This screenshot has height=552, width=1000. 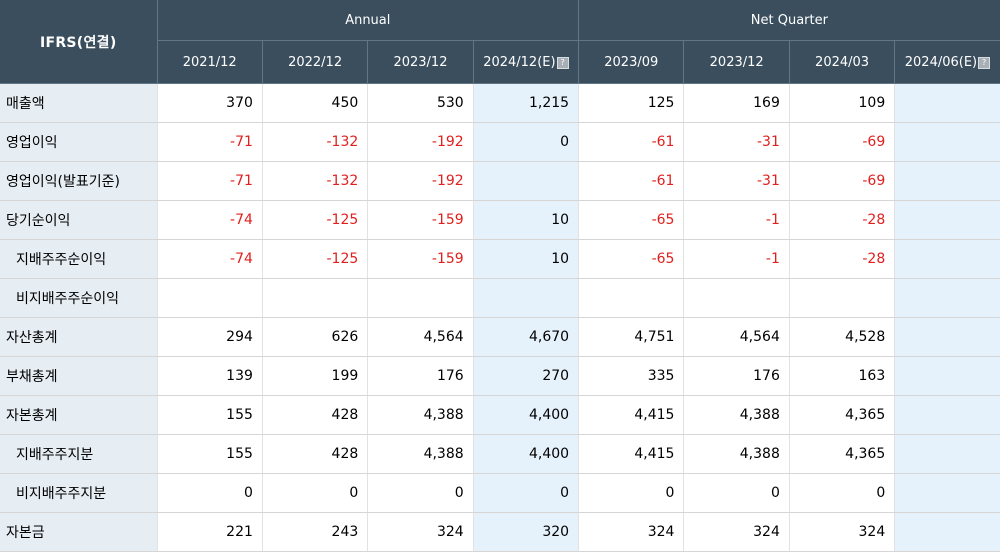 I want to click on row-label: 부채총계, so click(x=79, y=376).